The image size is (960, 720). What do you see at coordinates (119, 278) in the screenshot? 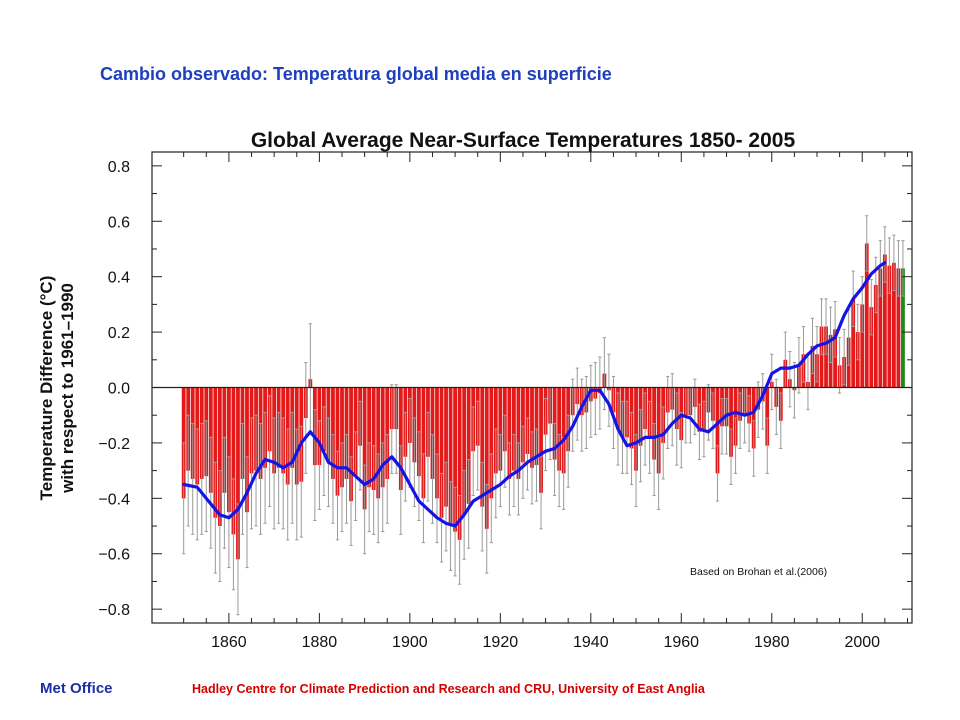
I see `y-tick-label-2: 0.4` at bounding box center [119, 278].